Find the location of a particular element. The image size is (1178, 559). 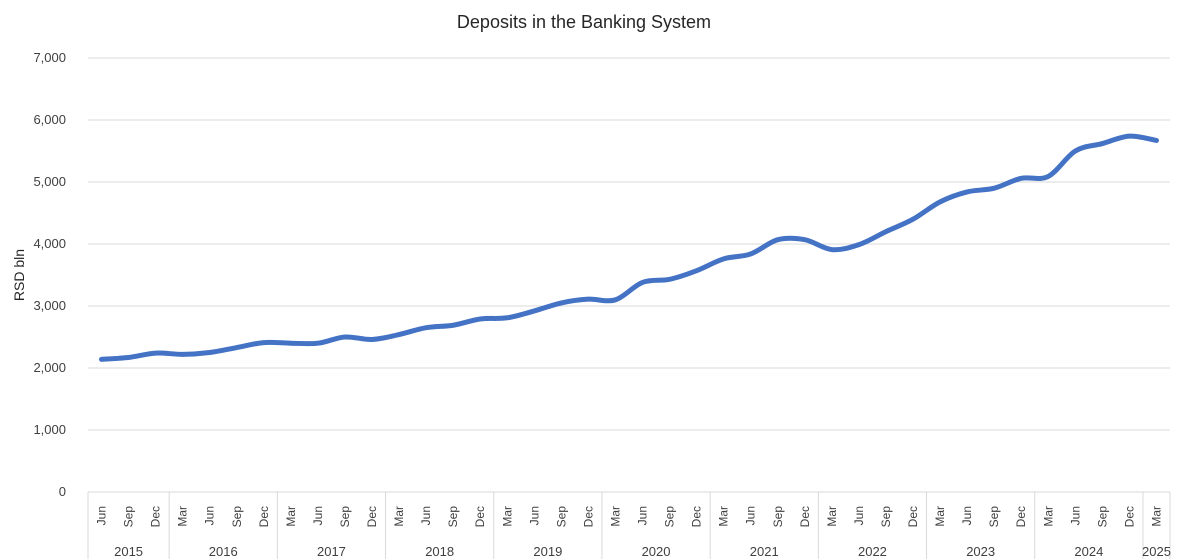

year-label: 2022 is located at coordinates (872, 551).